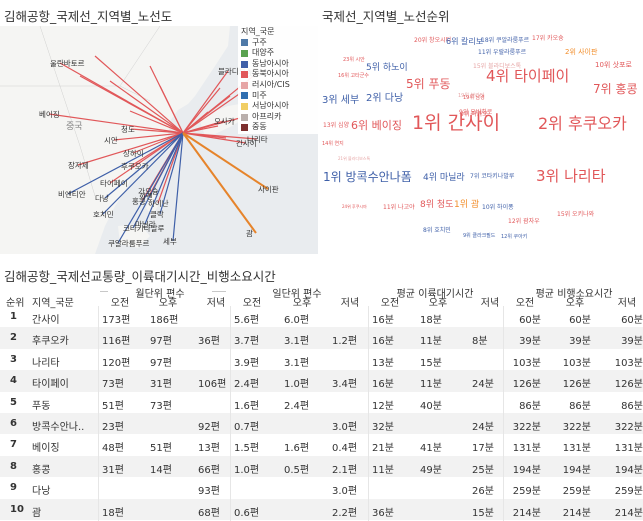 This screenshot has height=521, width=643. What do you see at coordinates (528, 76) in the screenshot?
I see `cloud-word: 4위 타이페이` at bounding box center [528, 76].